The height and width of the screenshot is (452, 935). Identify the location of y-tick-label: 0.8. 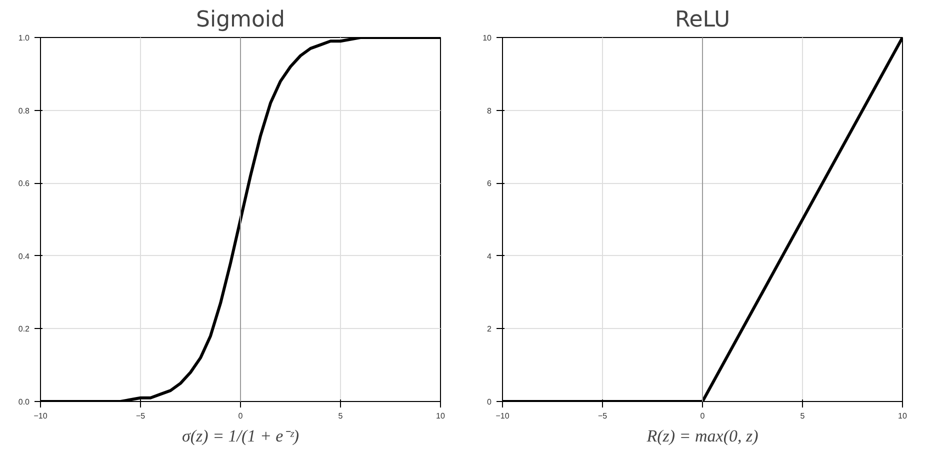
(24, 111).